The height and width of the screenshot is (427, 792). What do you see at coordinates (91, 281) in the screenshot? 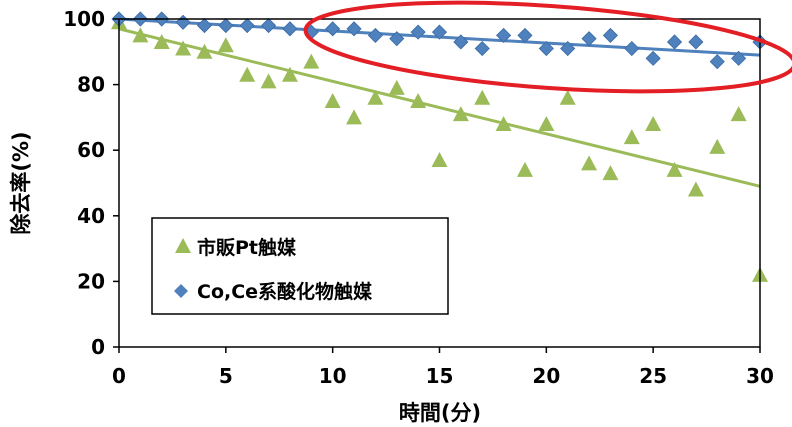
I see `y-tick-label: 20` at bounding box center [91, 281].